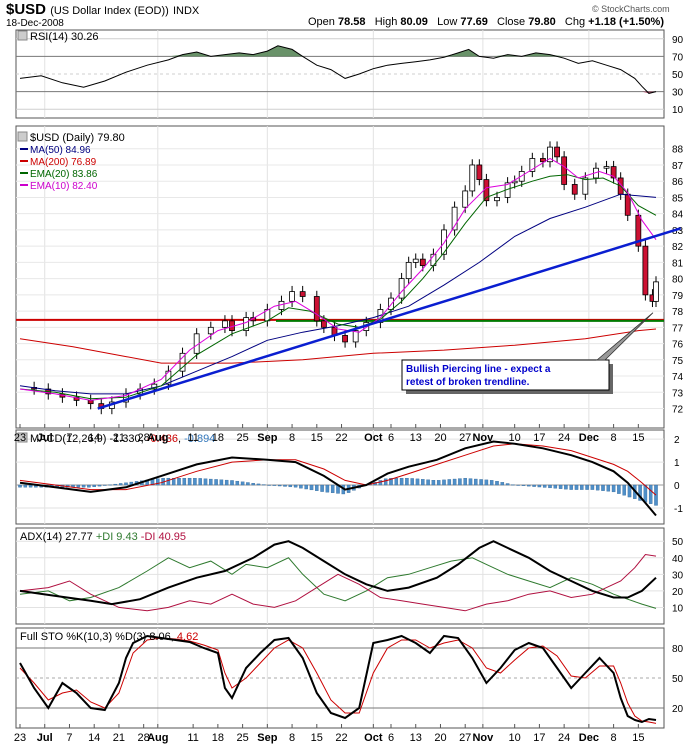 The width and height of the screenshot is (700, 748). I want to click on price-tick-label: 87, so click(678, 166).